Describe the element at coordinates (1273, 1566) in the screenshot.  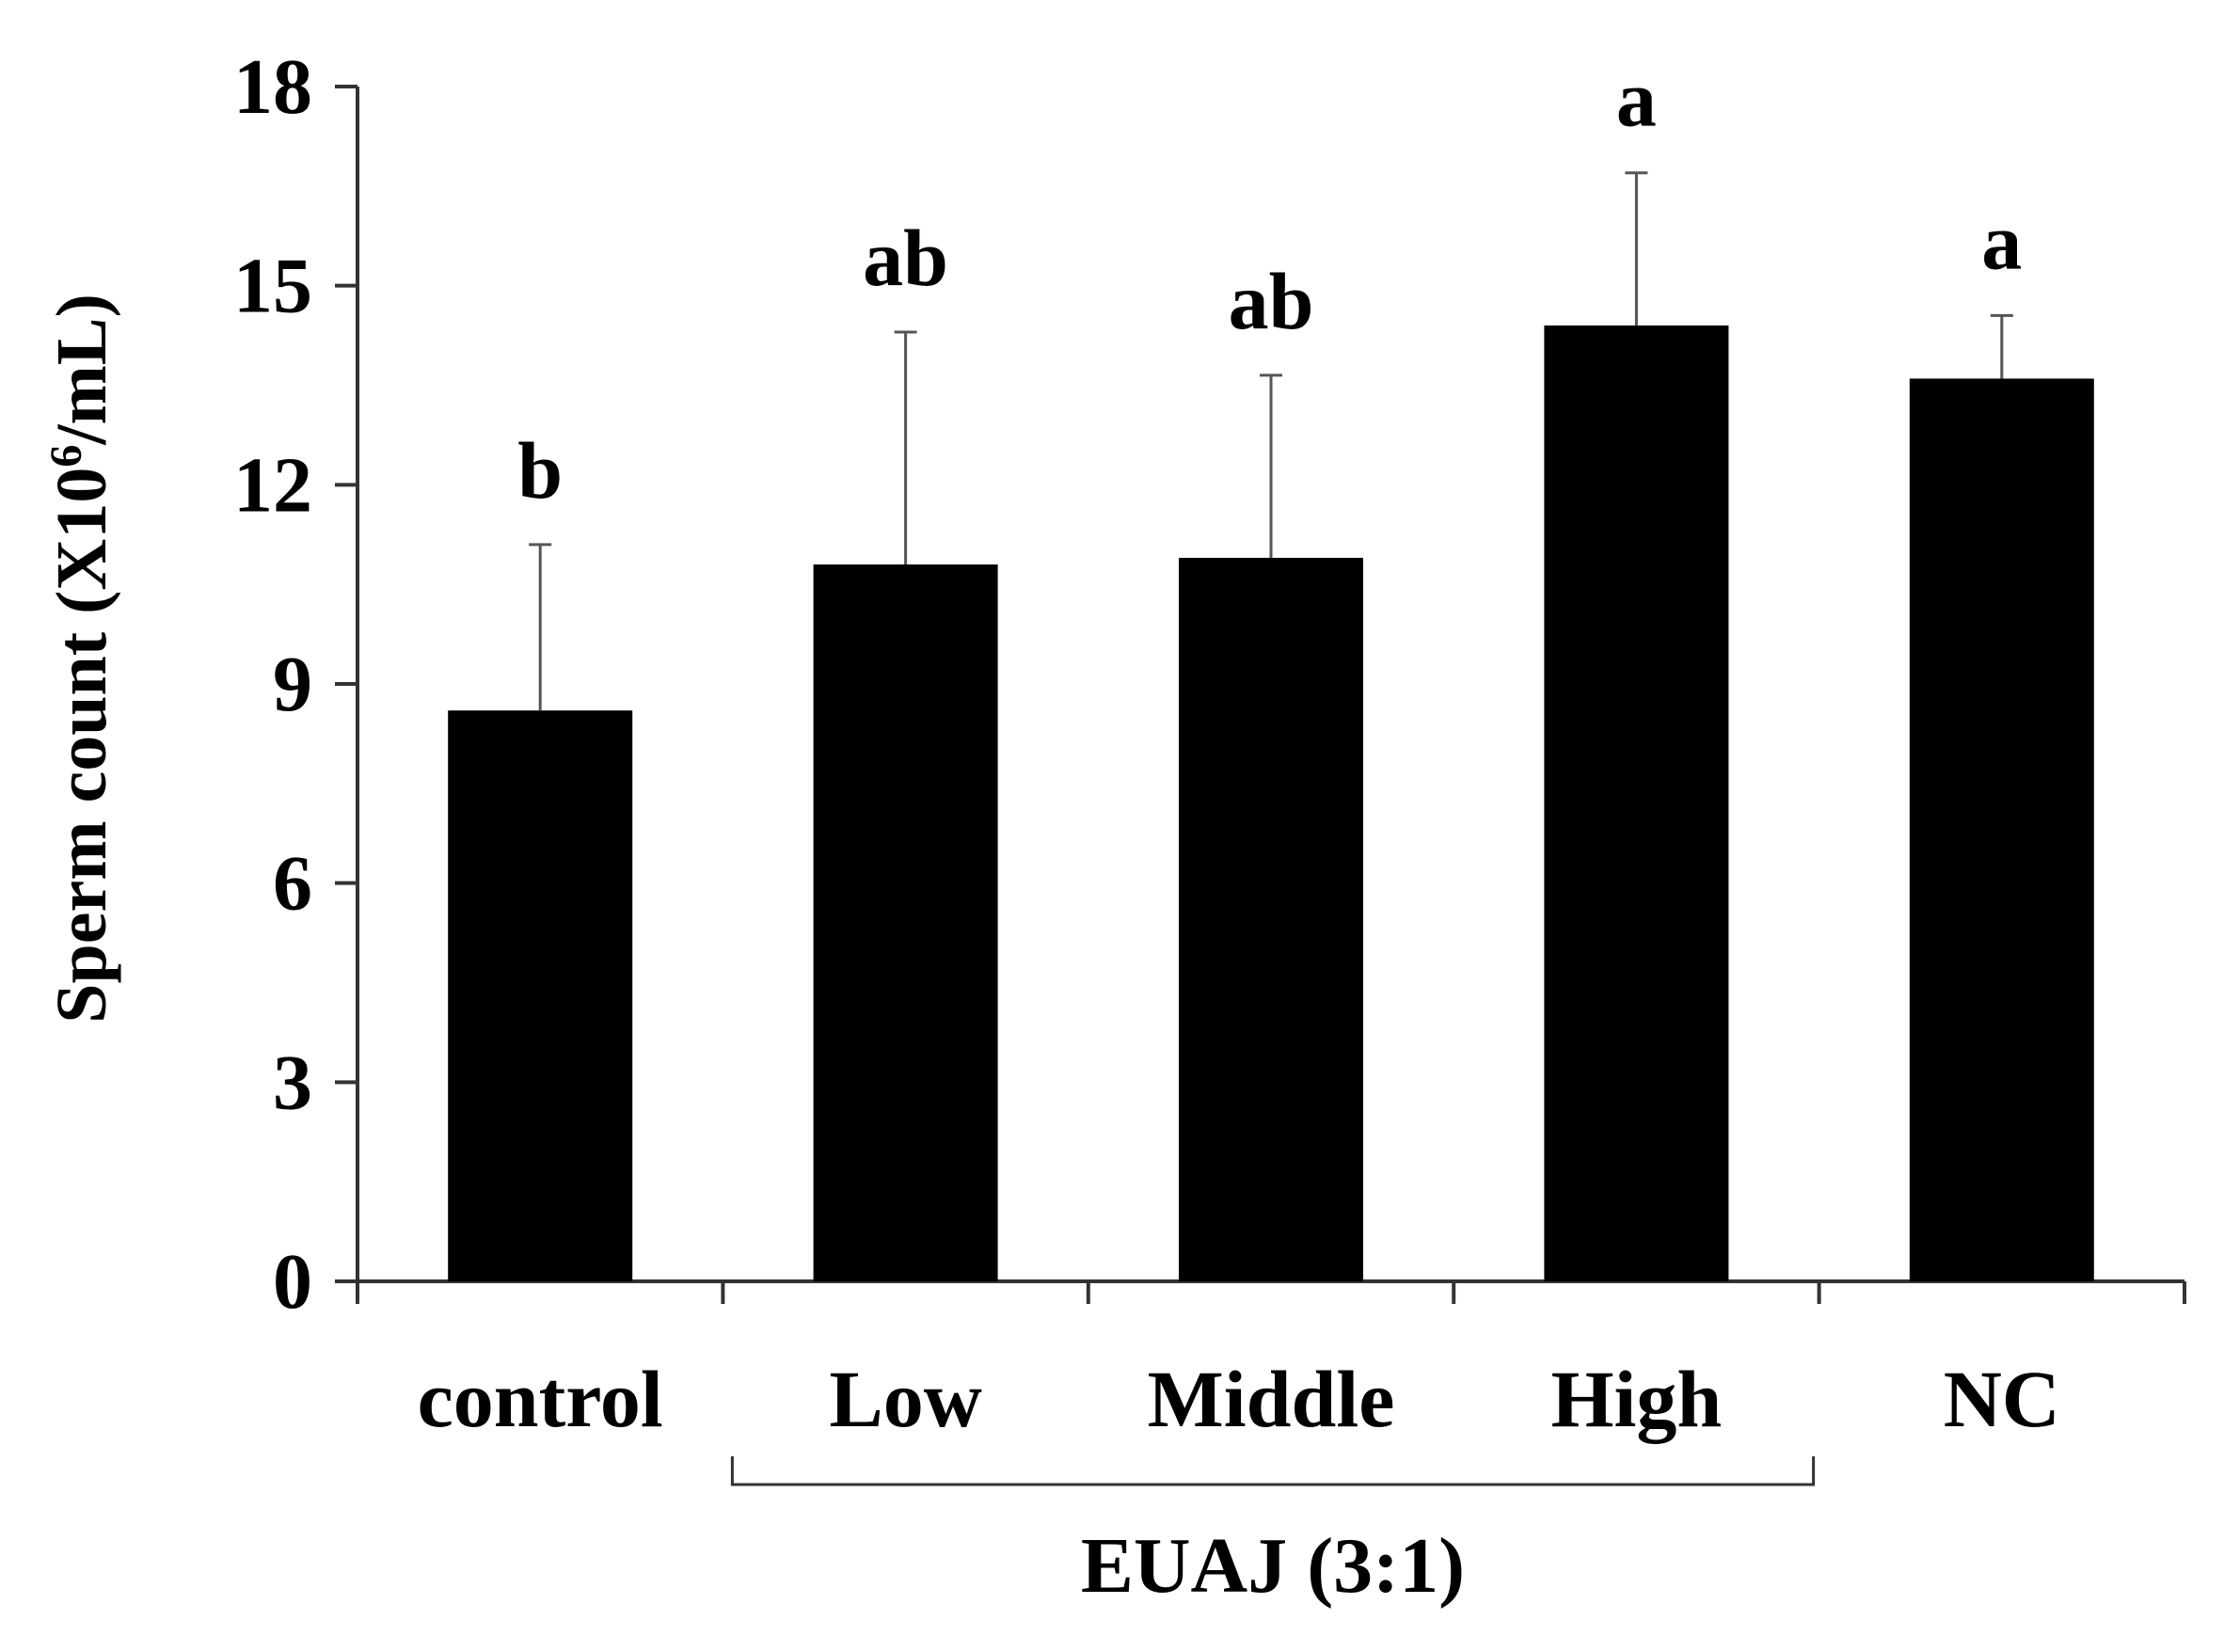
I see `group-label: EUAJ (3:1)` at that location.